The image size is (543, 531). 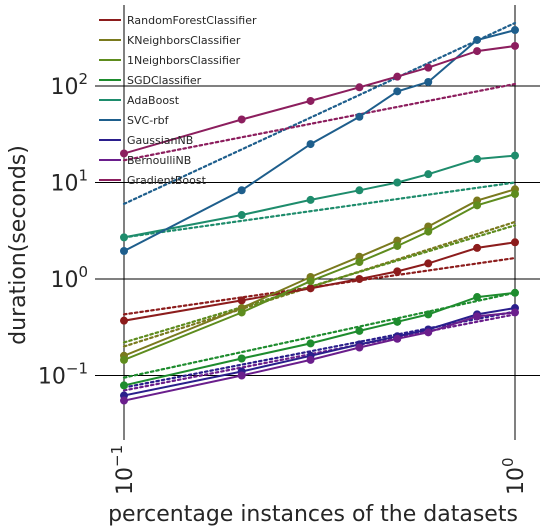 I want to click on series-line-gaussiannb, so click(x=319, y=352).